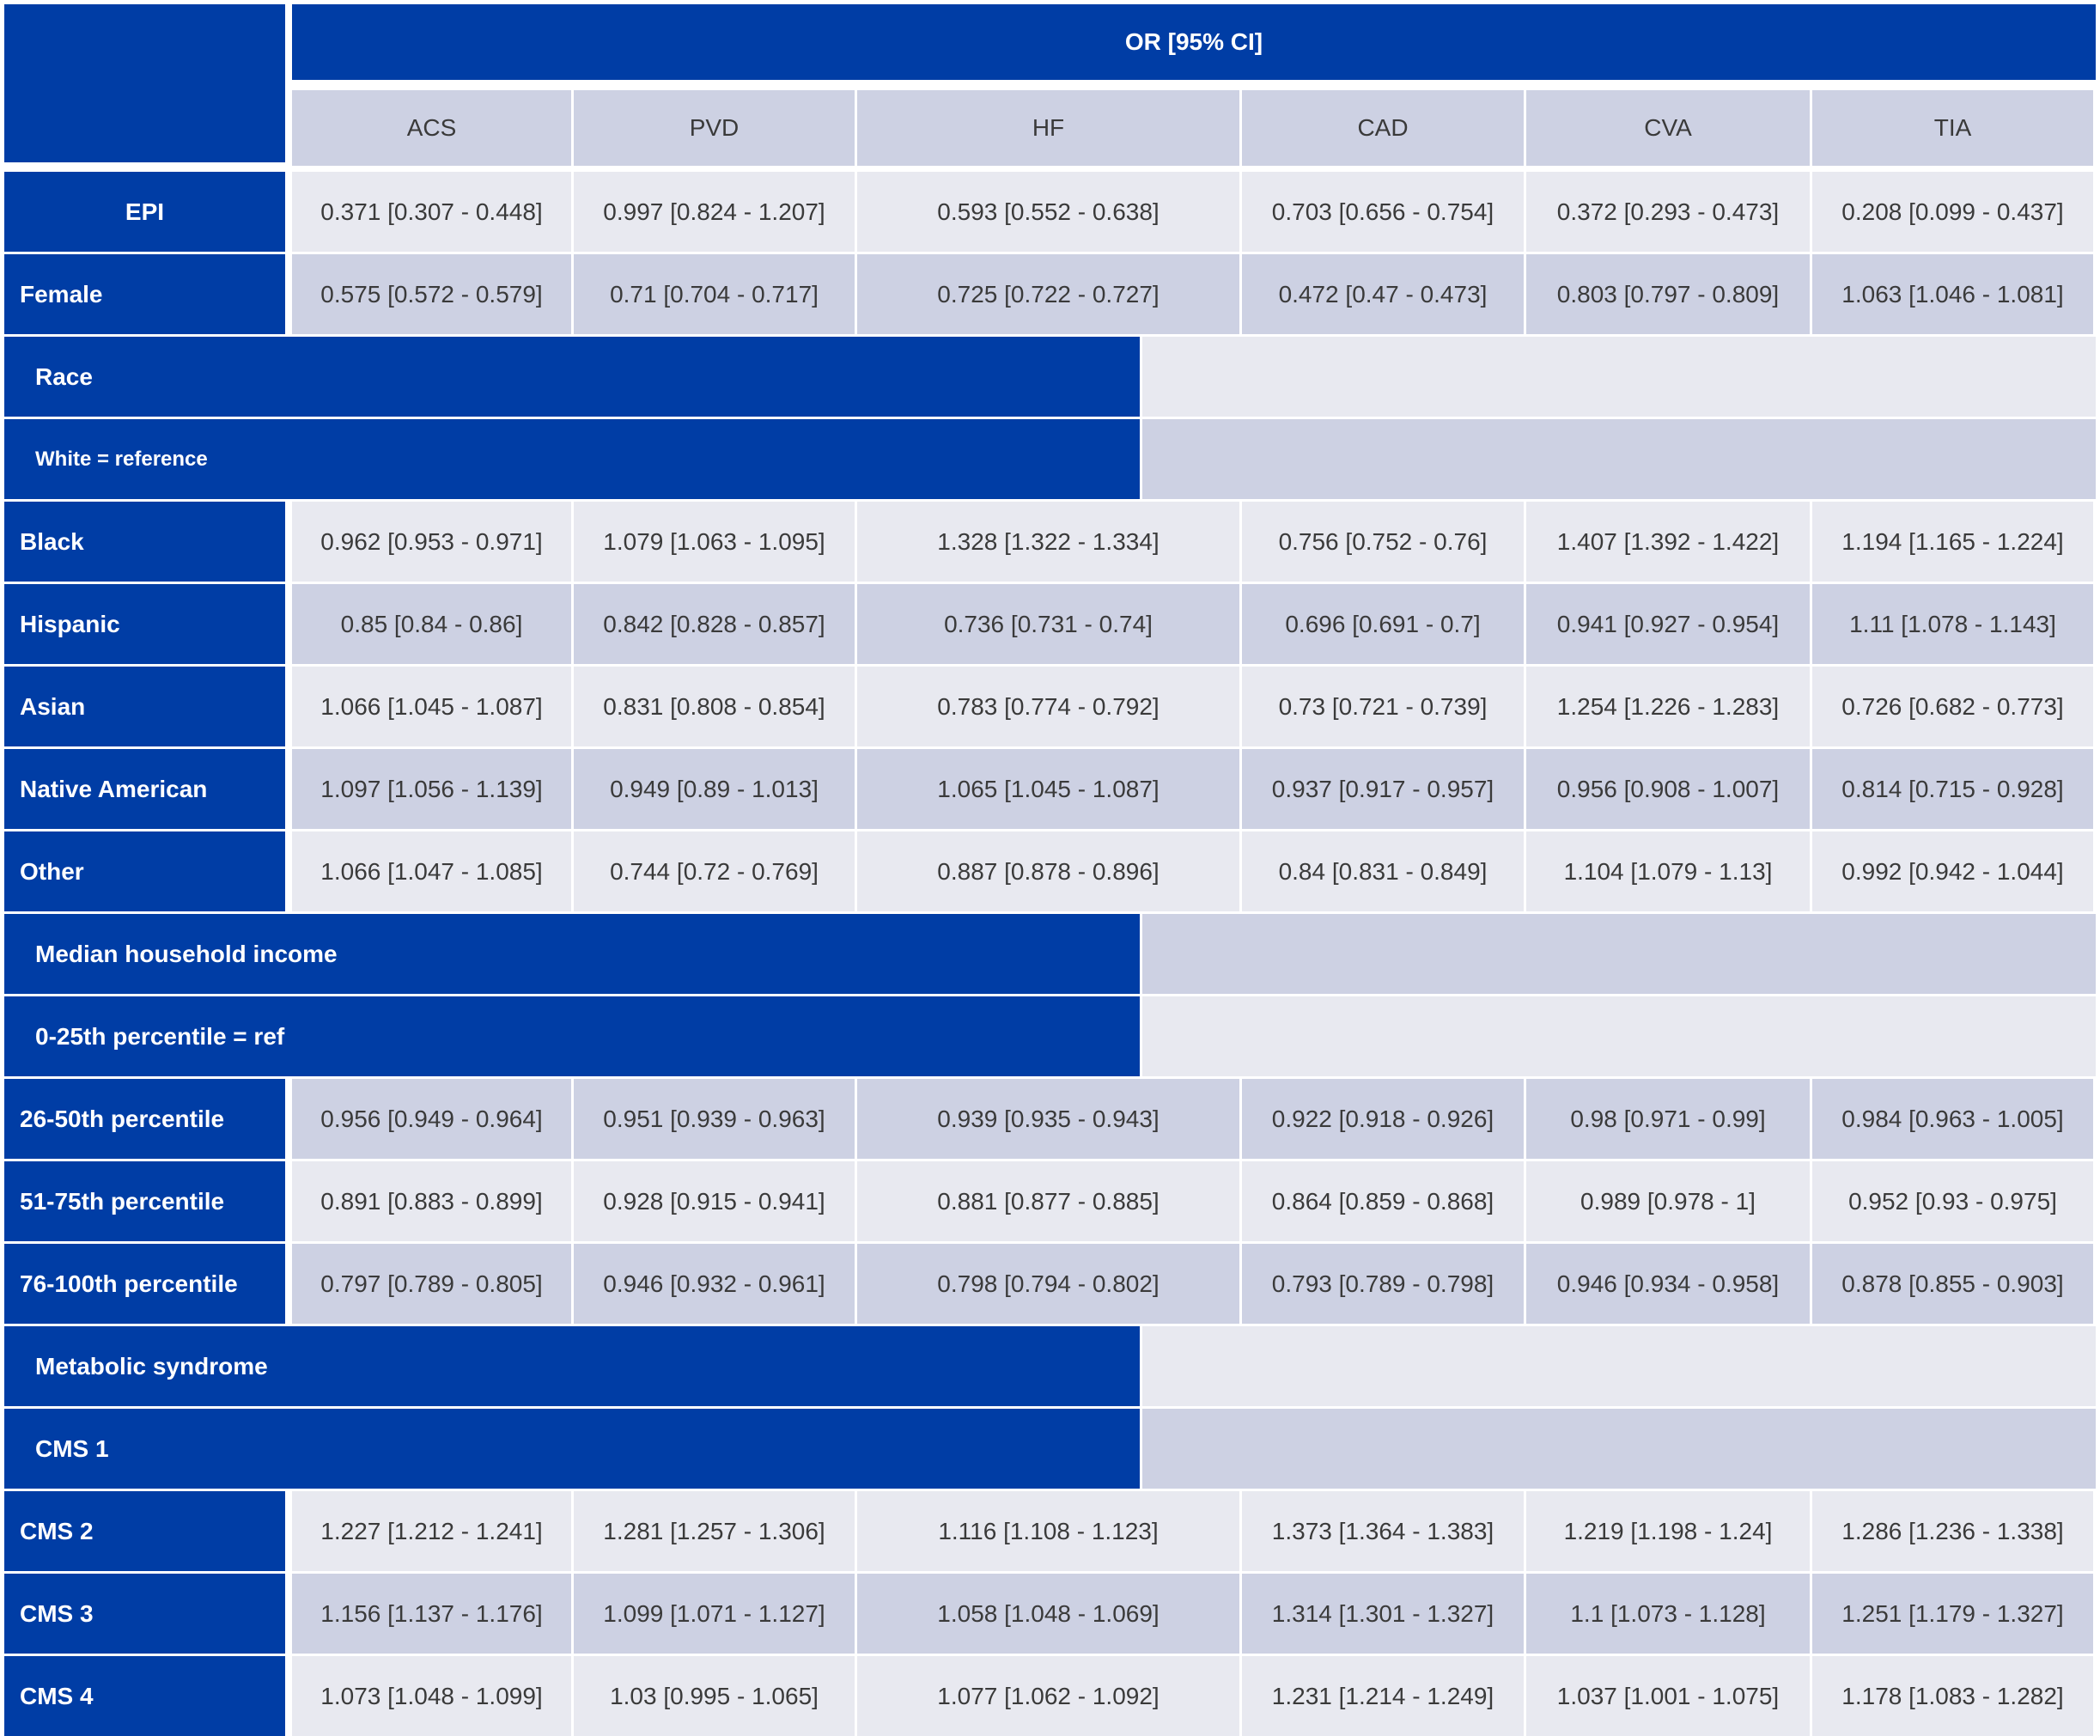  Describe the element at coordinates (1383, 871) in the screenshot. I see `cell-other-cad: 0.84 [0.831 - 0.849]` at that location.